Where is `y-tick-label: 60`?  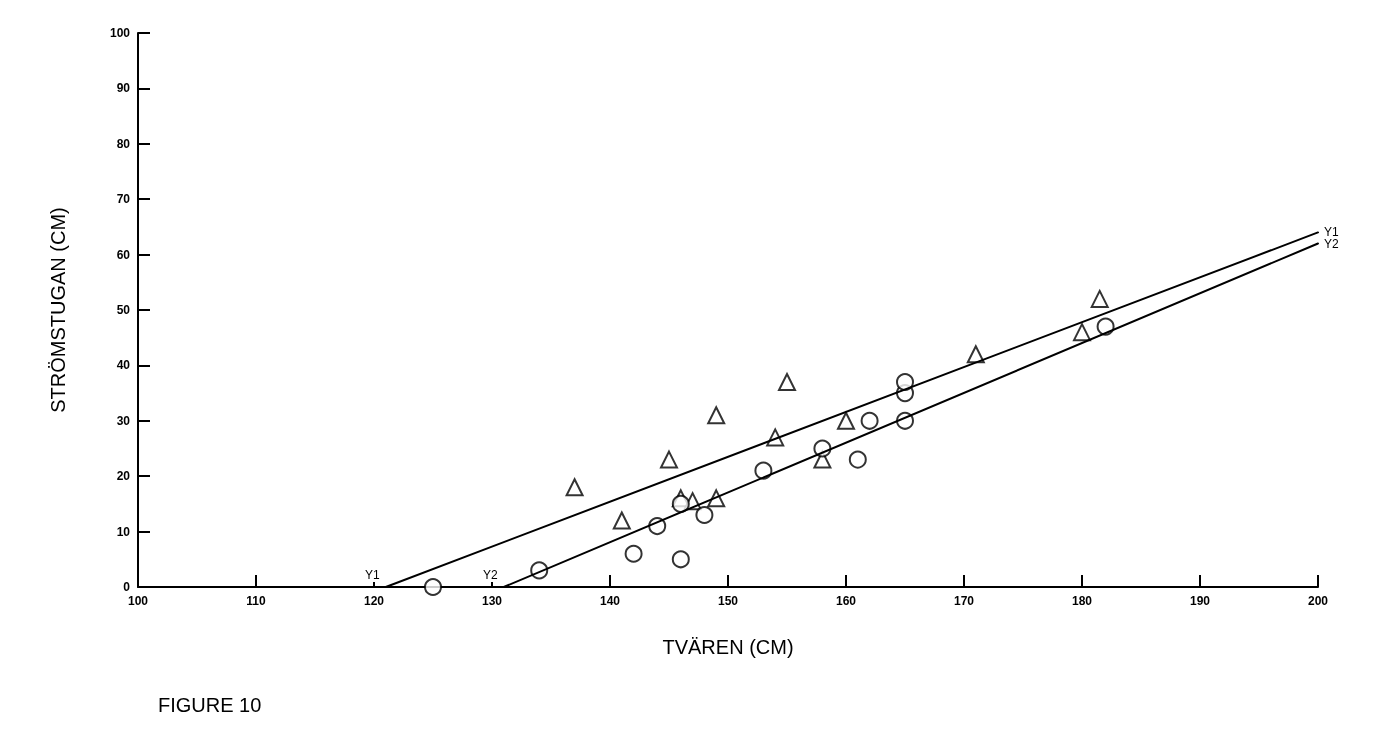 y-tick-label: 60 is located at coordinates (123, 254).